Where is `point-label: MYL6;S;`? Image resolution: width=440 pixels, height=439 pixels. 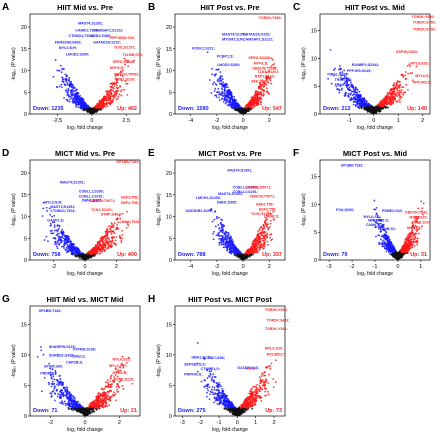
point-label: MYL6;S; is located at coordinates (422, 76).